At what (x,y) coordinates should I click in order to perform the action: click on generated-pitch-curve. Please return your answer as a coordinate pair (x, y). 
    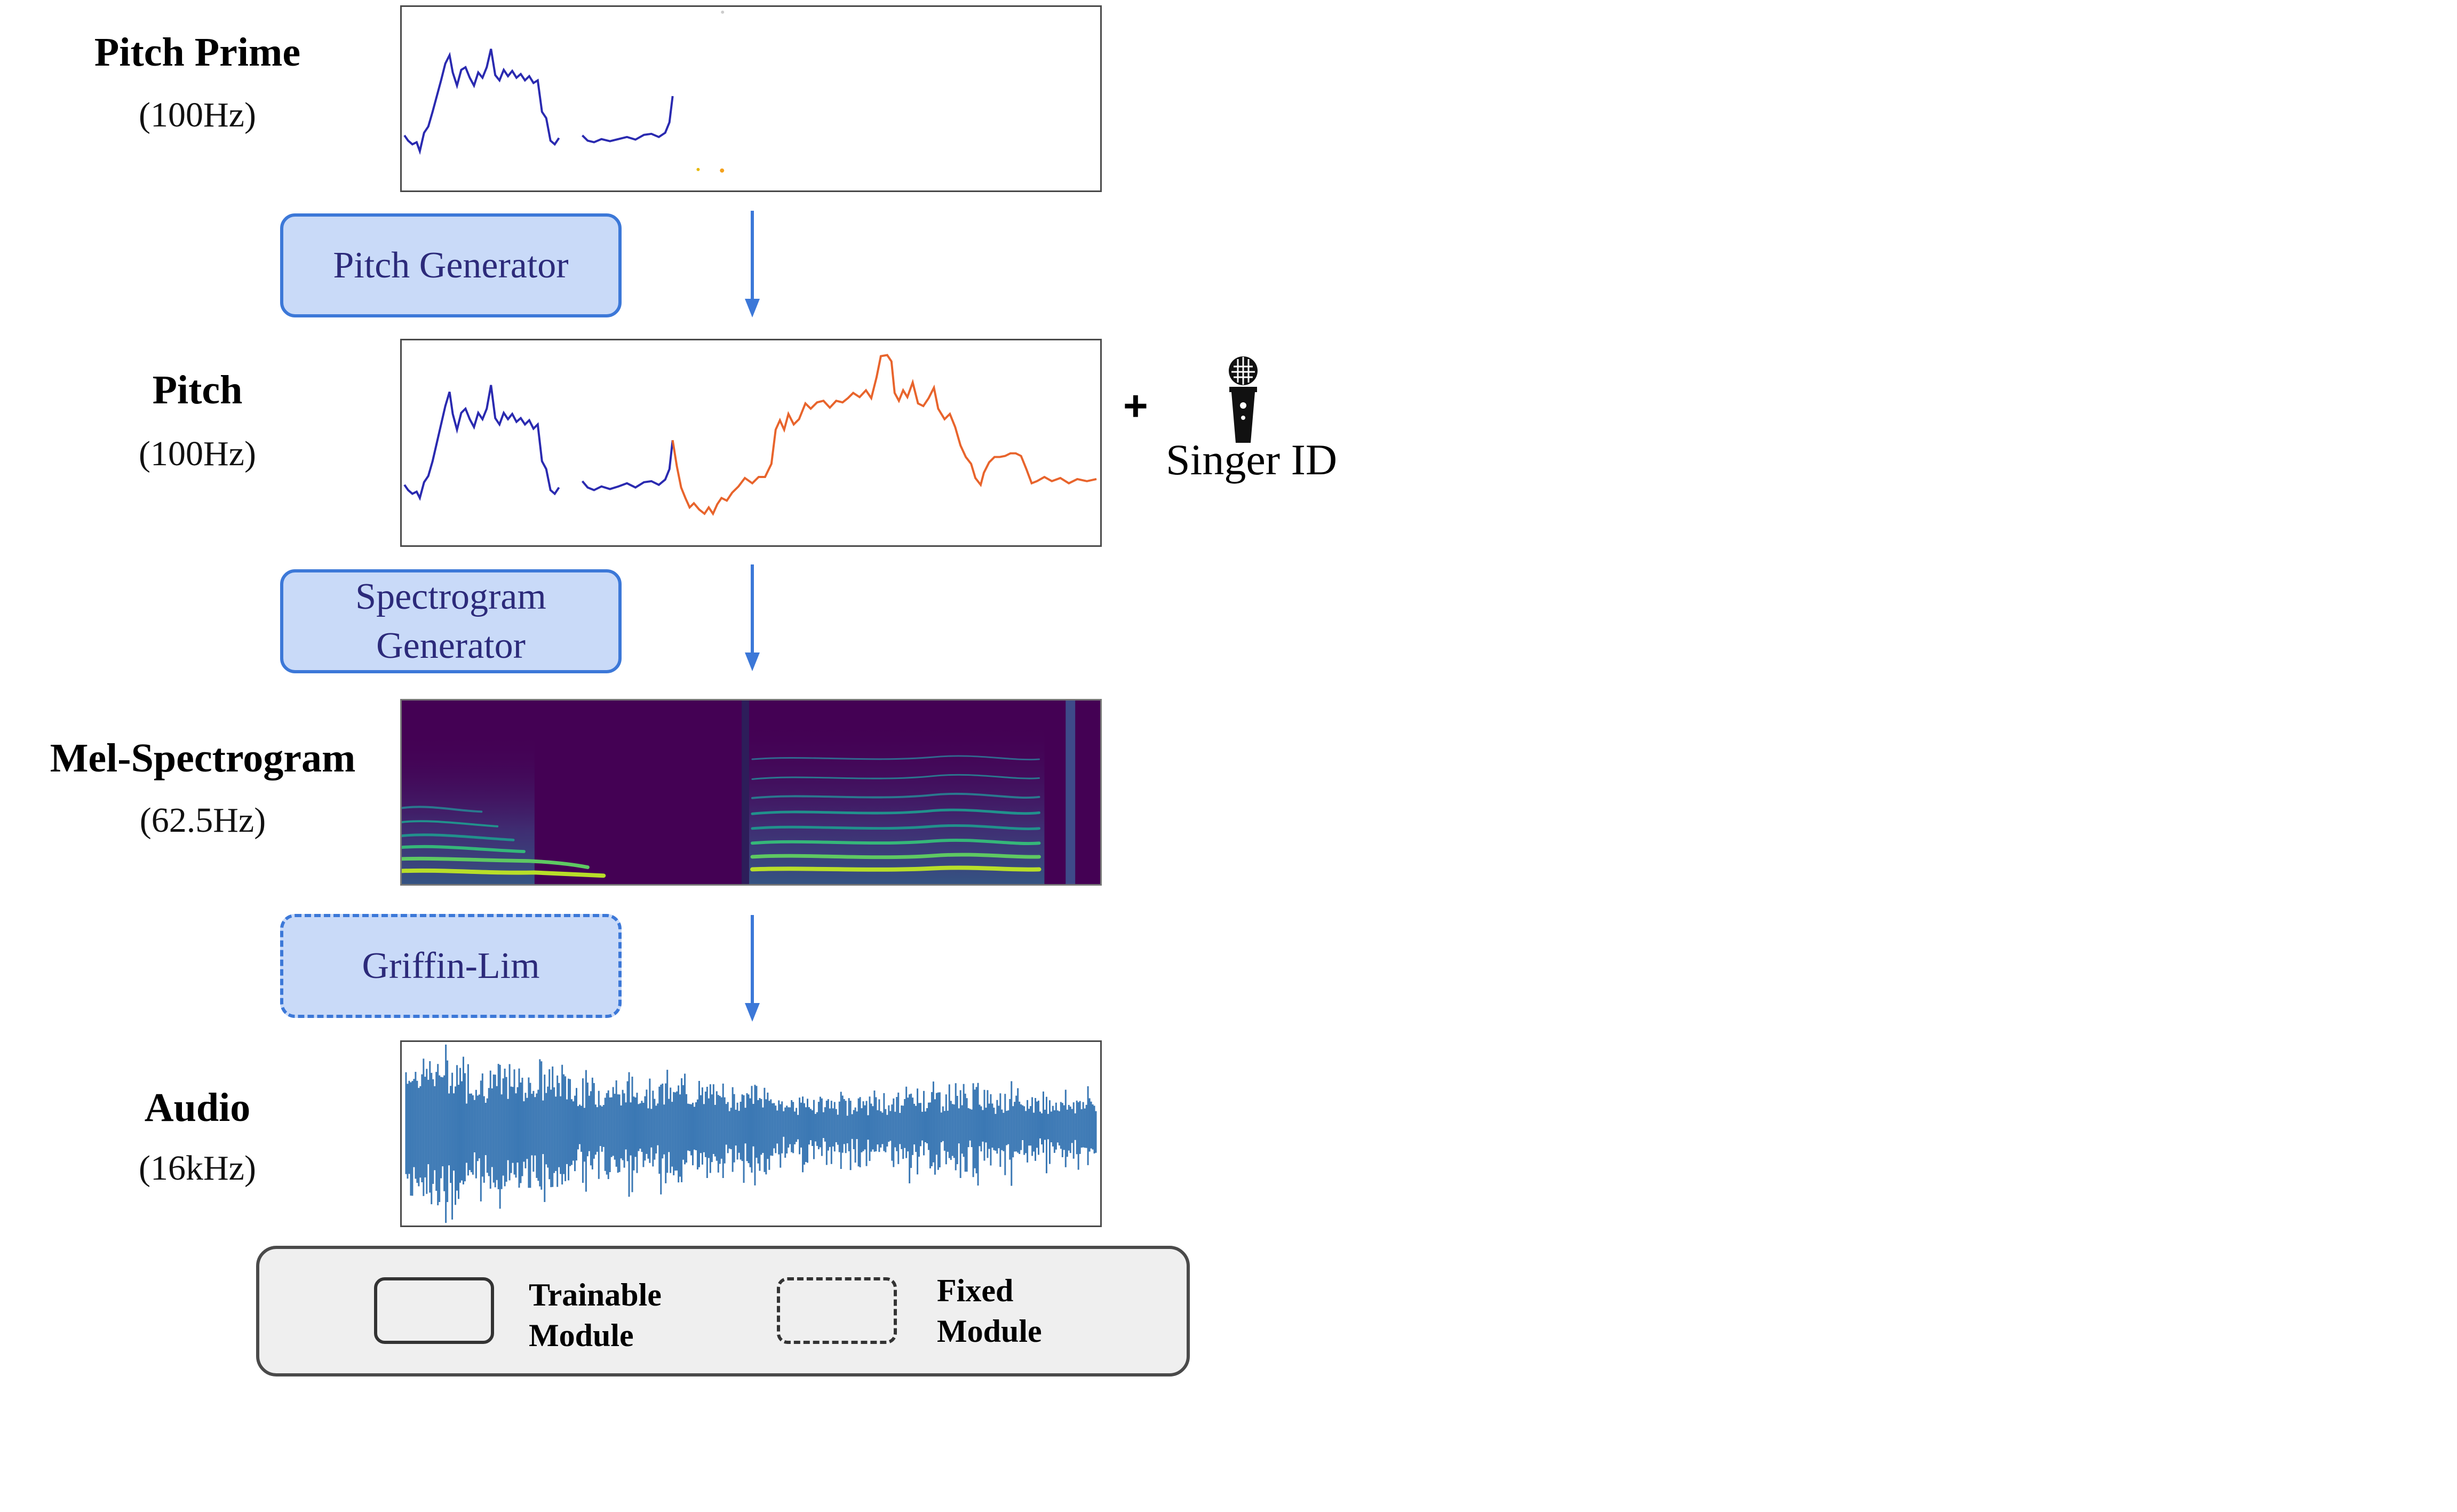
    Looking at the image, I should click on (884, 435).